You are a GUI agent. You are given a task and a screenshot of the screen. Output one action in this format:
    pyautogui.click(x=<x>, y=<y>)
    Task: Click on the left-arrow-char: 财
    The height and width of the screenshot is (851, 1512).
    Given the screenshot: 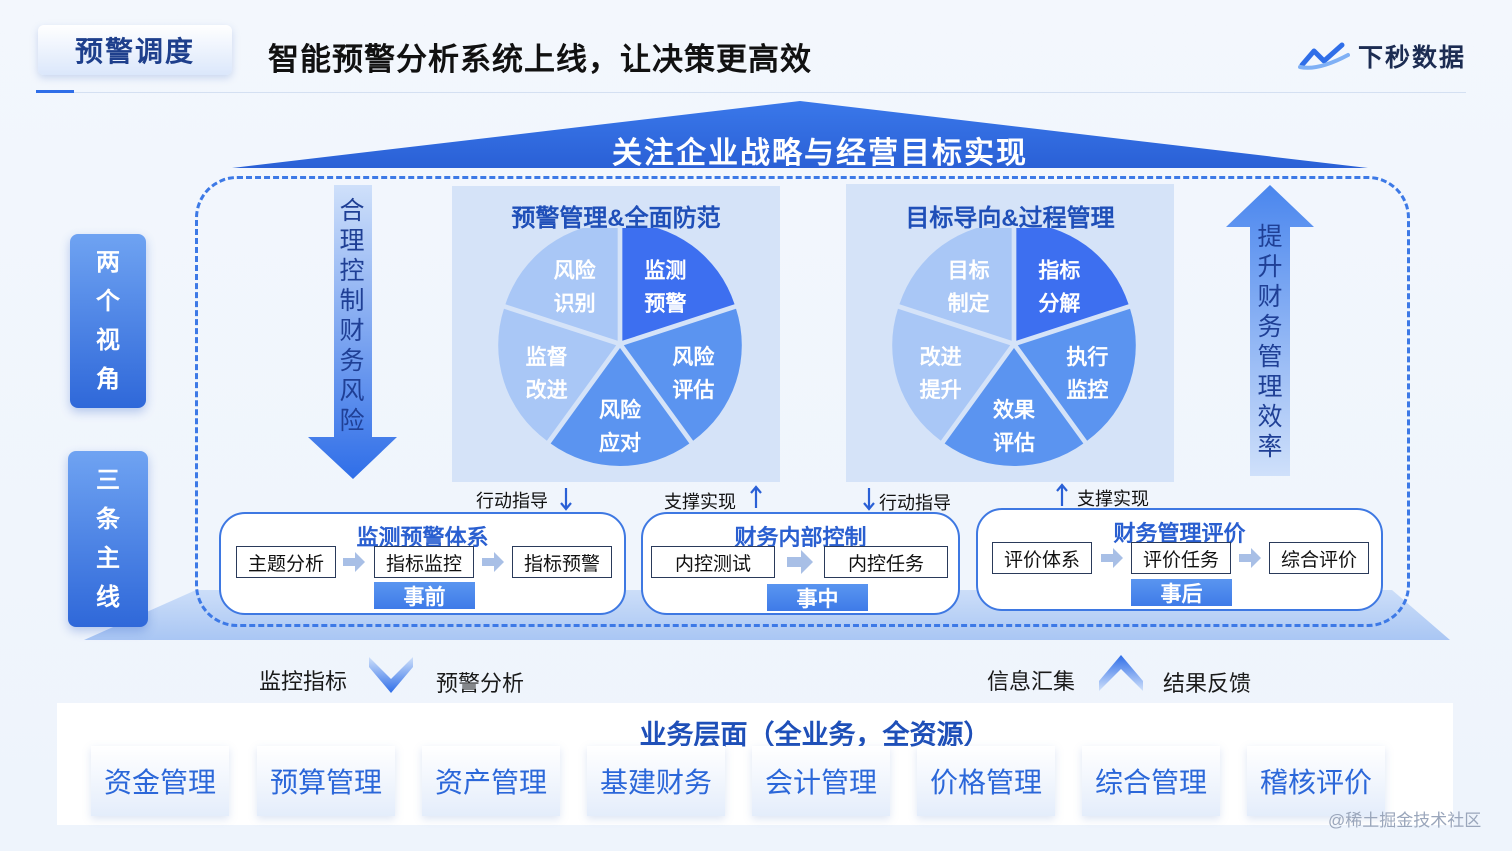 What is the action you would take?
    pyautogui.click(x=352, y=331)
    